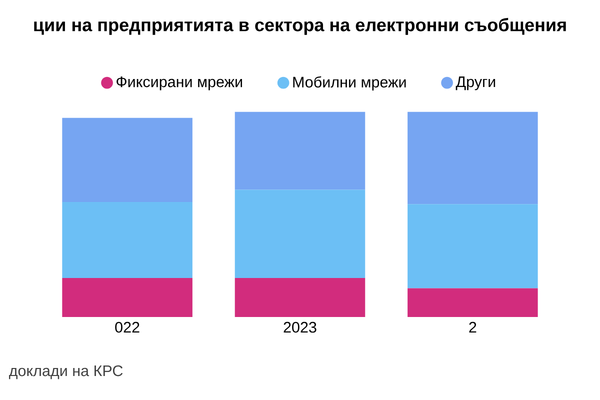 This screenshot has width=600, height=400. What do you see at coordinates (127, 327) in the screenshot?
I see `x-tick-label: 022` at bounding box center [127, 327].